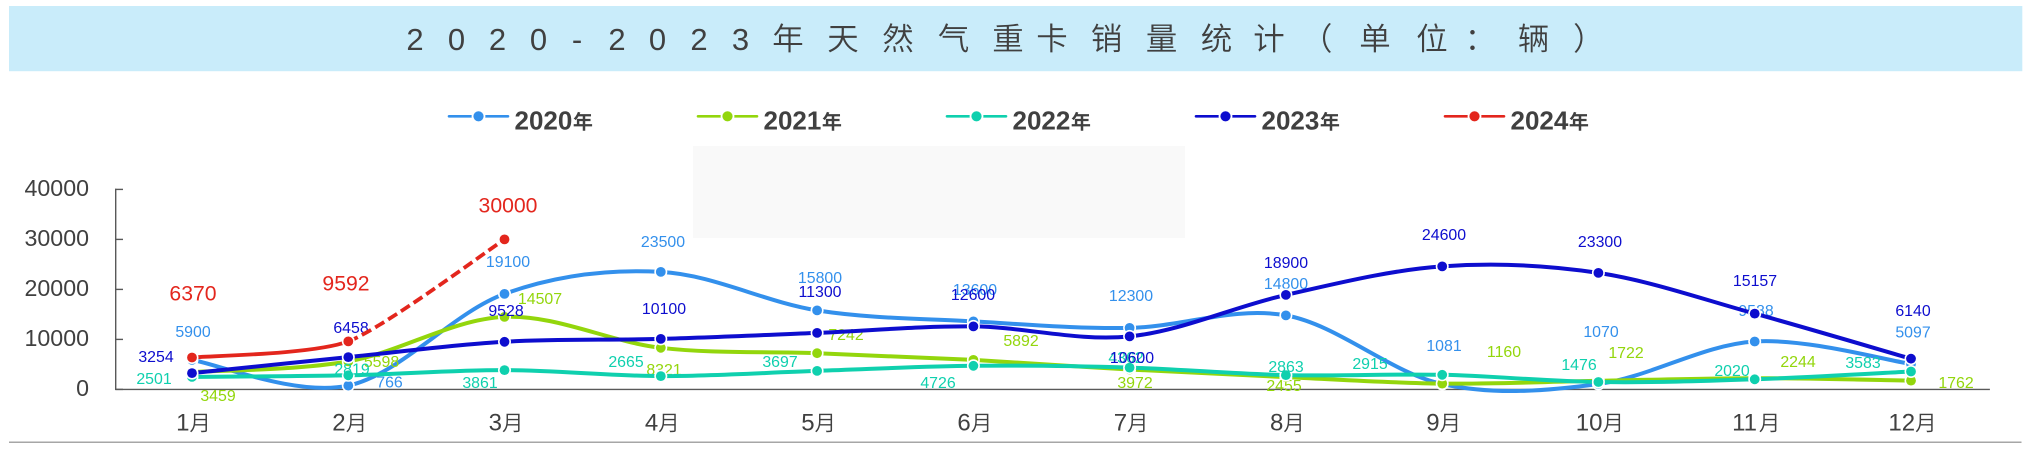 Image resolution: width=2028 pixels, height=449 pixels. What do you see at coordinates (351, 328) in the screenshot?
I see `svg-text: 6458` at bounding box center [351, 328].